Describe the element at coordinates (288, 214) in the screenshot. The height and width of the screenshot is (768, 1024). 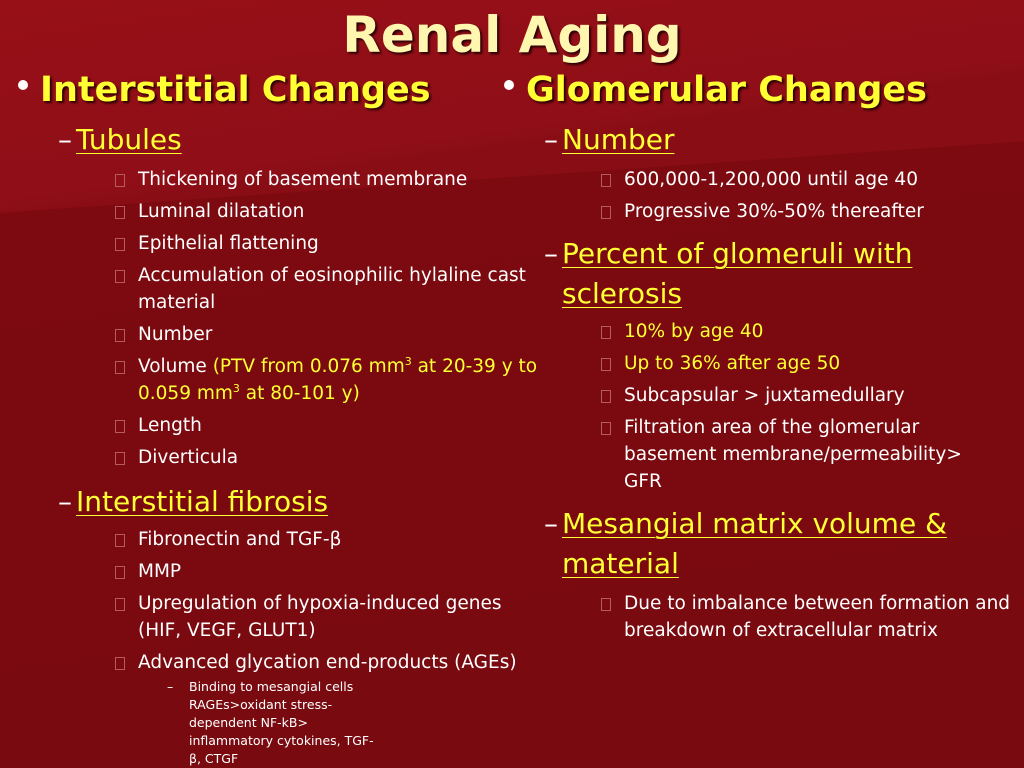
I see `list-item: Luminal dilatation` at that location.